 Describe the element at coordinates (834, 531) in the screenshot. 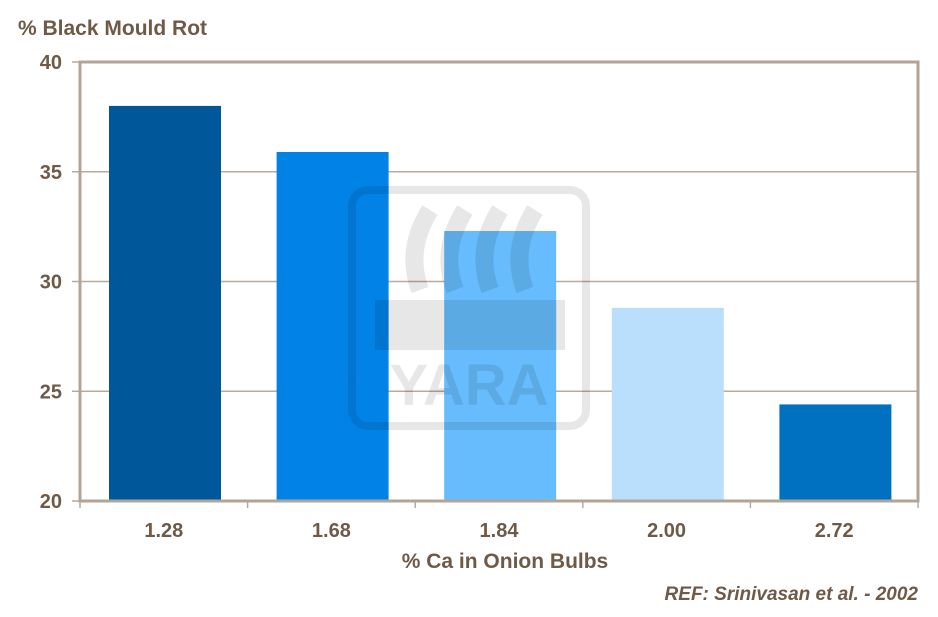

I see `x-tick-label: 2.72` at that location.